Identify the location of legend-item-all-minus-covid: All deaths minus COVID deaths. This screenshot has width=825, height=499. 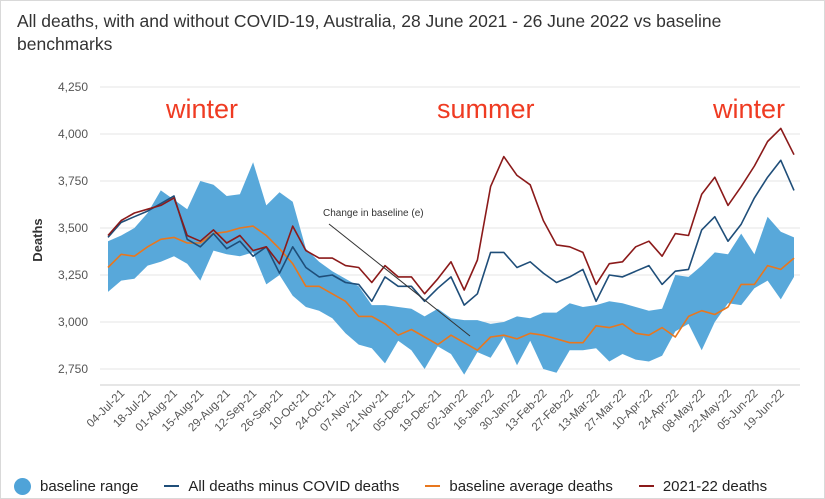
(281, 486).